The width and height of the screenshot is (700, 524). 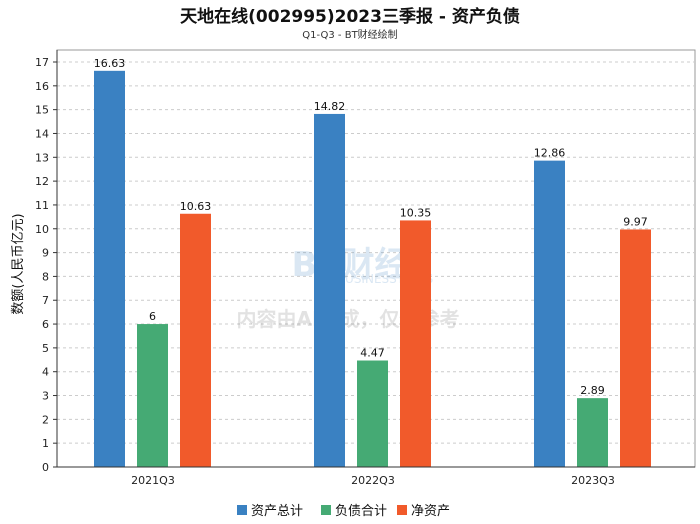 I want to click on y-tick-label: 4, so click(x=45, y=372).